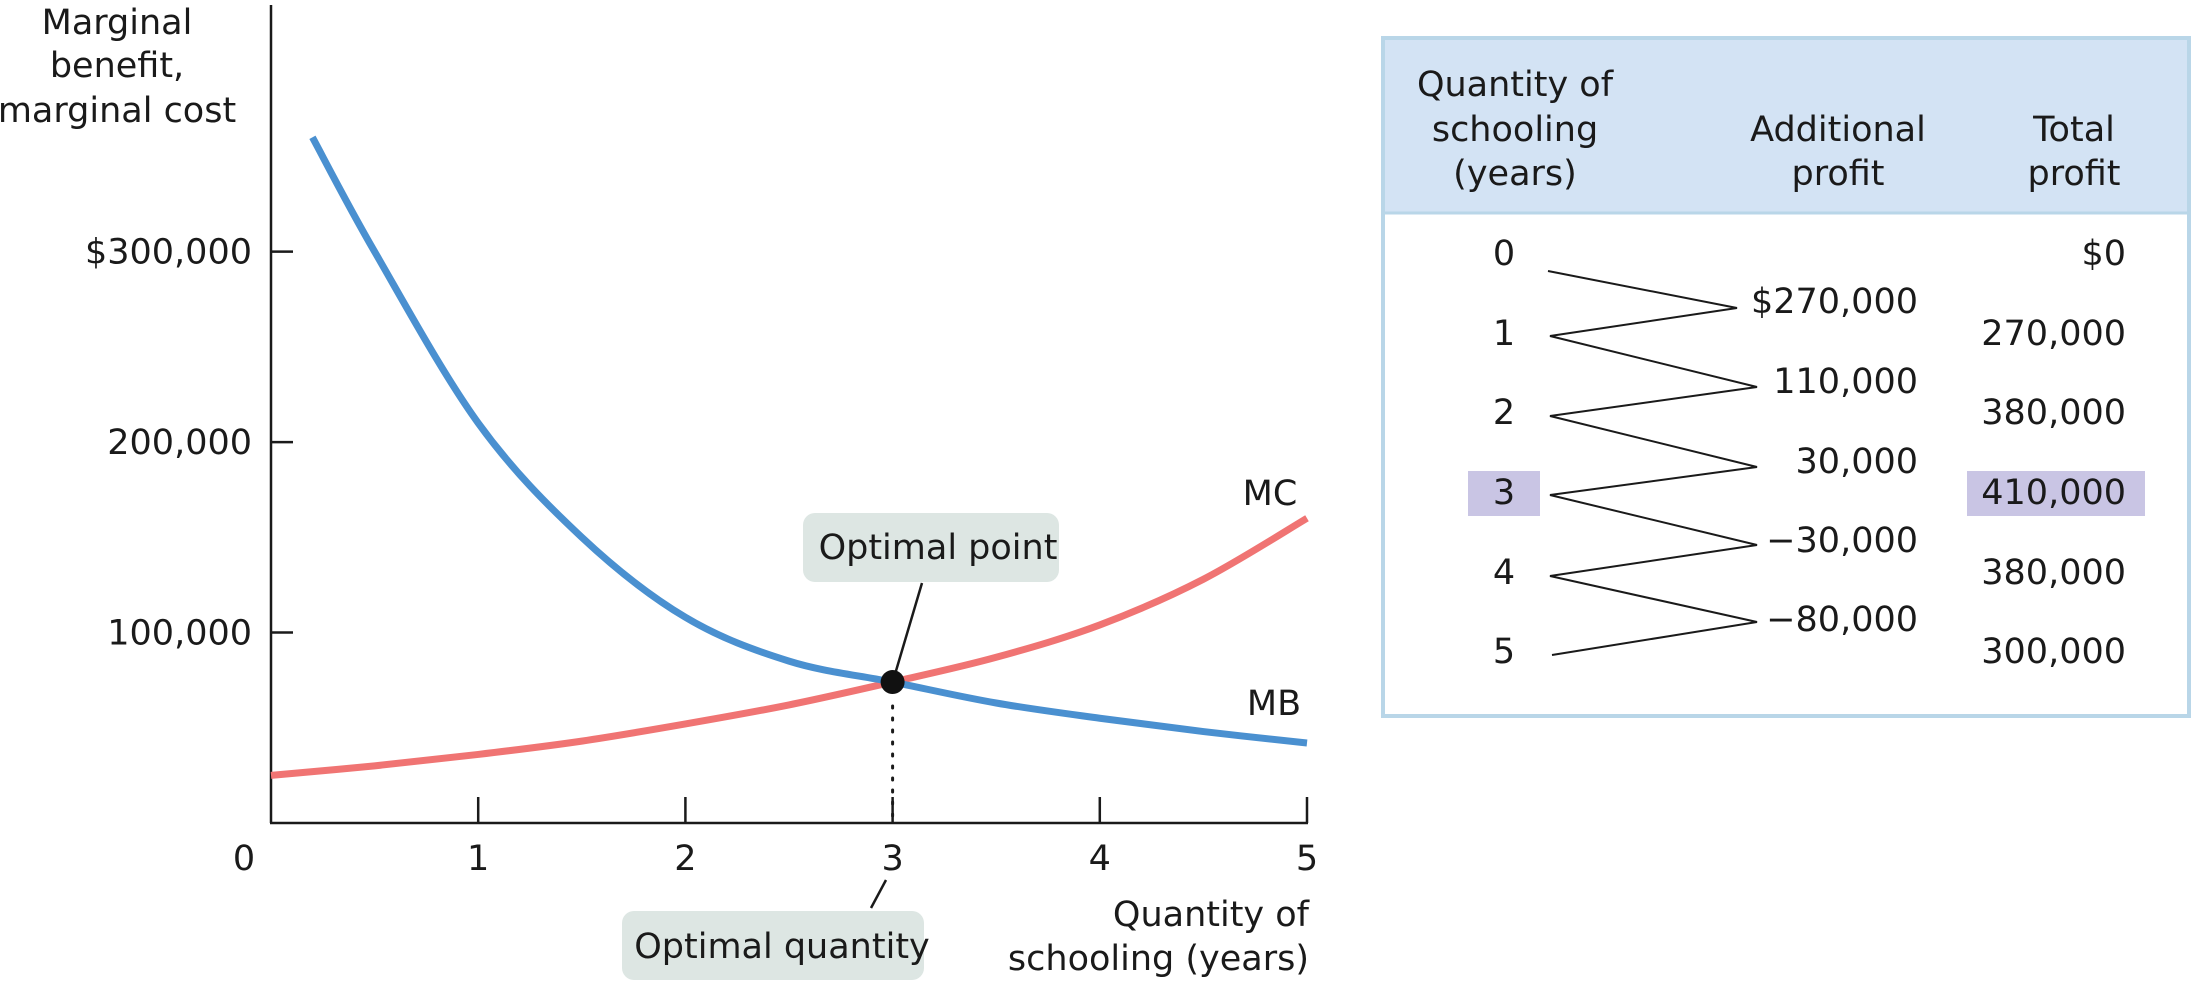 This screenshot has width=2192, height=983. Describe the element at coordinates (118, 111) in the screenshot. I see `y-axis-label-line-3: marginal cost` at that location.